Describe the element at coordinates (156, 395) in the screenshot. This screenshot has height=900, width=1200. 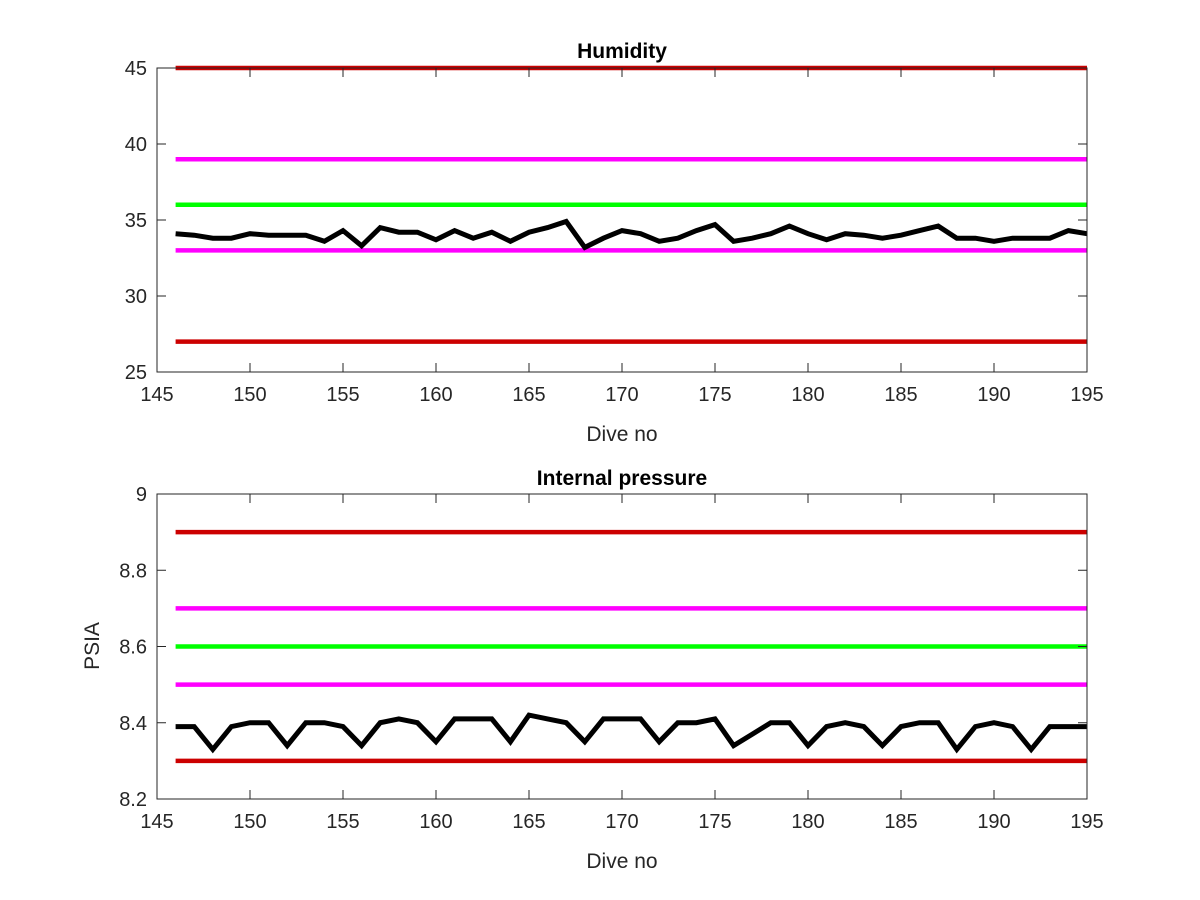
I see `humidity-x-tick-label: 145` at that location.